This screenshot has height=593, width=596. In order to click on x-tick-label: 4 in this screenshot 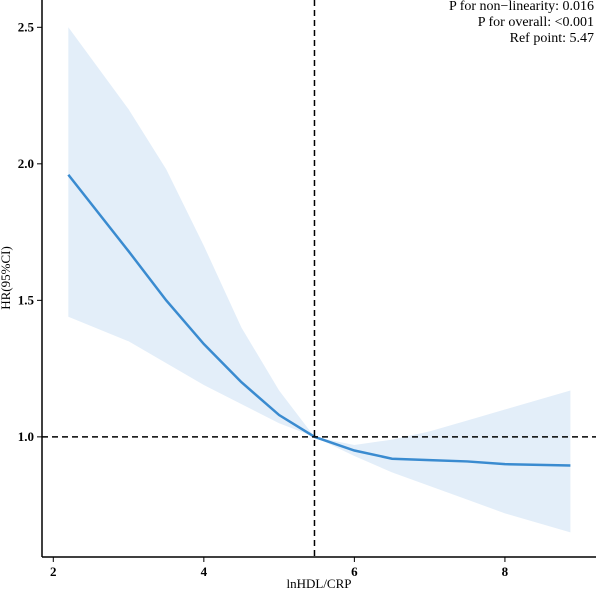, I will do `click(204, 571)`.